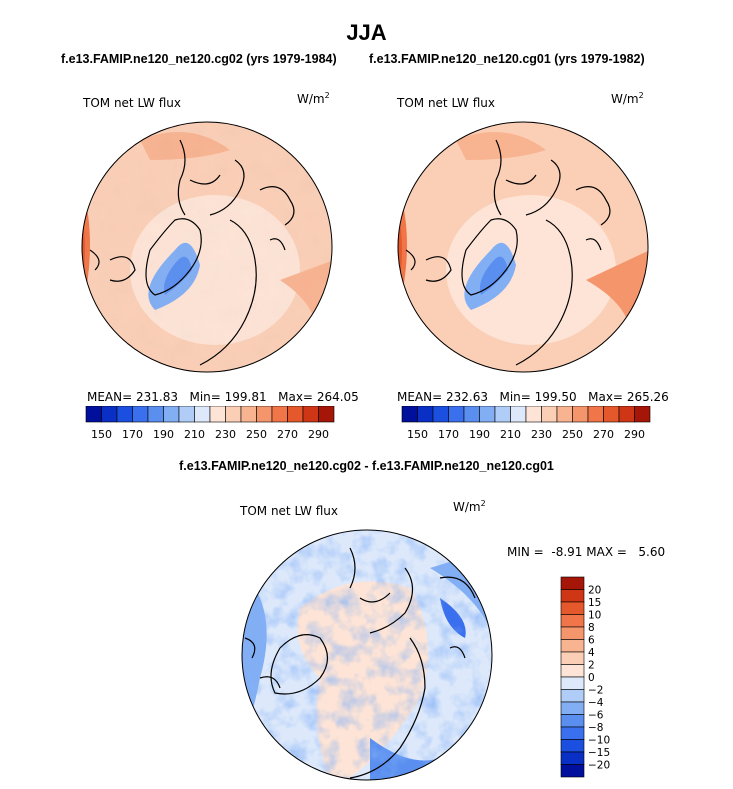 The image size is (733, 789). Describe the element at coordinates (510, 434) in the screenshot. I see `panel2-colorbar-tick-label: 210` at that location.